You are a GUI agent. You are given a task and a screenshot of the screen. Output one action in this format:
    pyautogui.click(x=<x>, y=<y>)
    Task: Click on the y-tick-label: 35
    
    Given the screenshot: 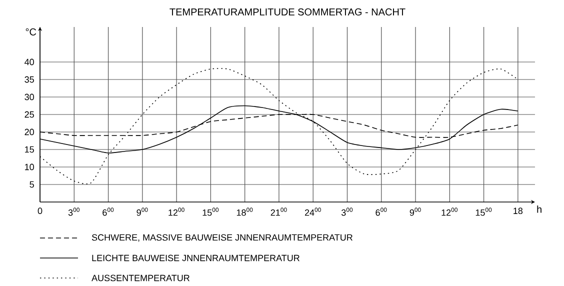 What is the action you would take?
    pyautogui.click(x=29, y=79)
    